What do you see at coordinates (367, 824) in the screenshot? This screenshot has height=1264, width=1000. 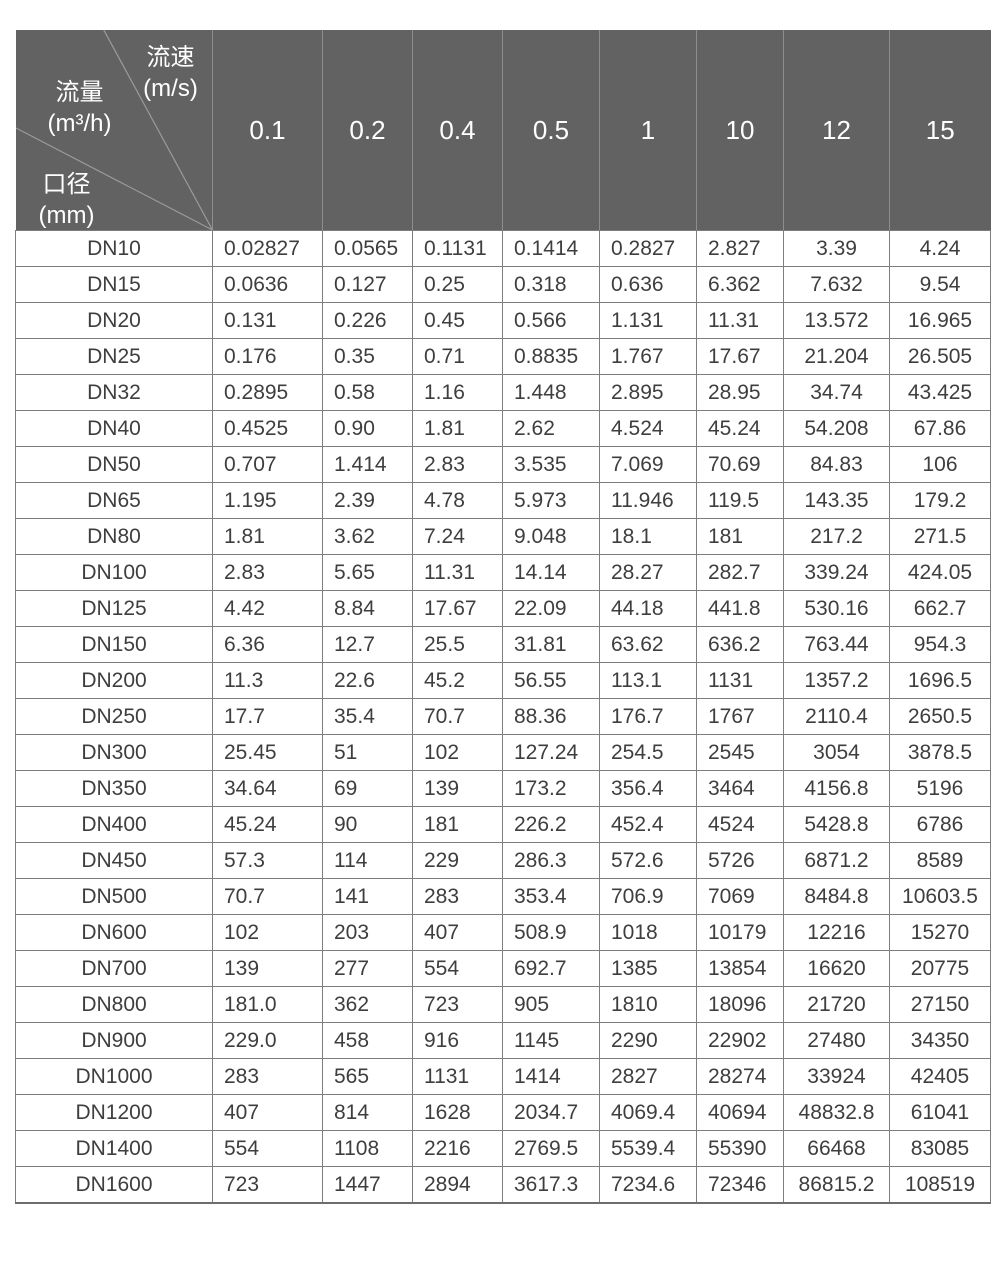 I see `flow-value-cell: 90` at bounding box center [367, 824].